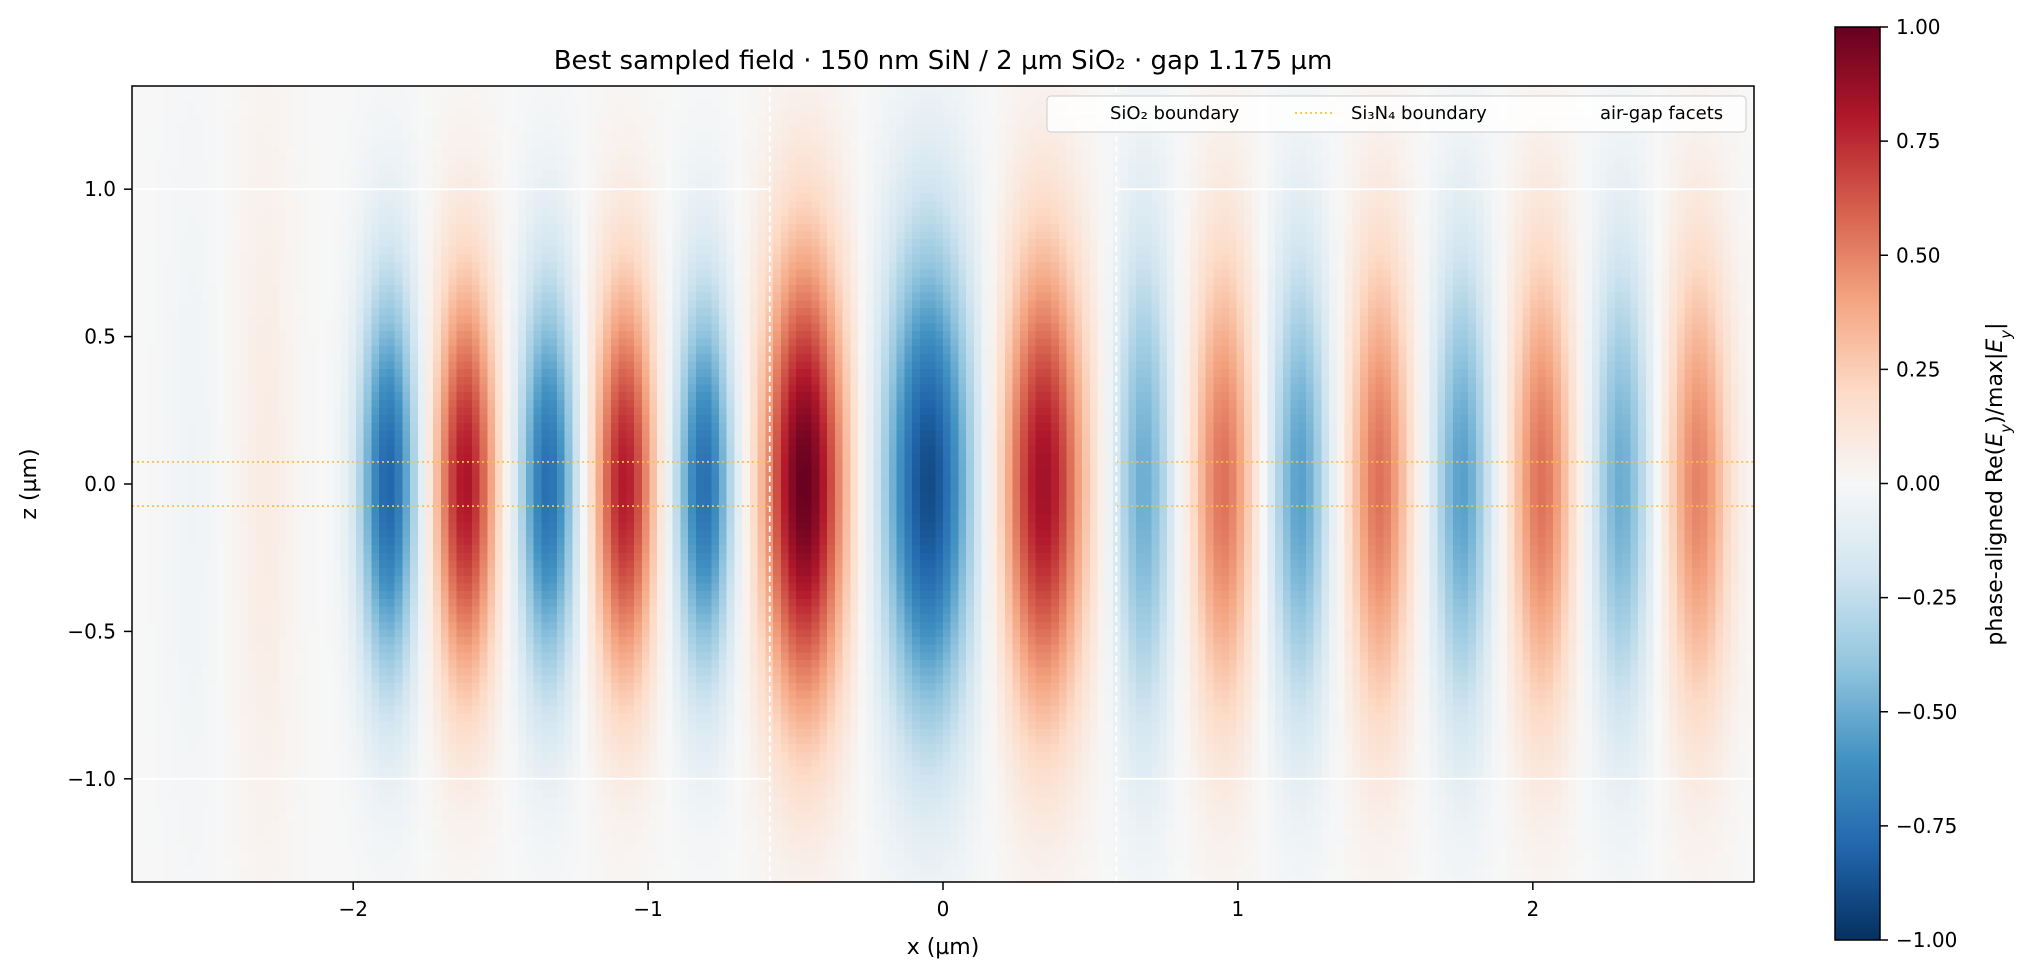 The height and width of the screenshot is (978, 2031). Describe the element at coordinates (1419, 113) in the screenshot. I see `legend-label-si3n4: Si₃N₄ boundary` at that location.